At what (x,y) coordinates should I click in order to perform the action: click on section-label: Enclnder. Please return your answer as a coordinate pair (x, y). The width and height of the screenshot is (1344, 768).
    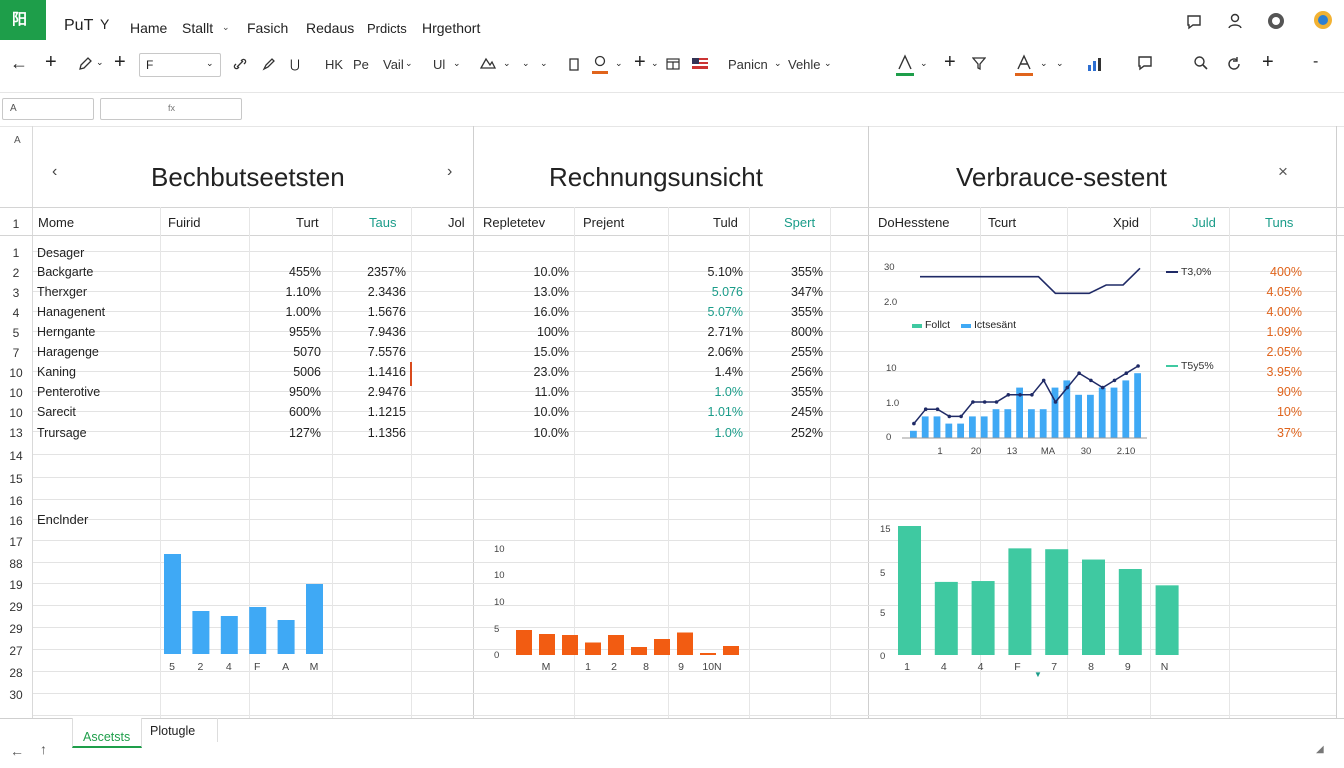
    Looking at the image, I should click on (63, 519).